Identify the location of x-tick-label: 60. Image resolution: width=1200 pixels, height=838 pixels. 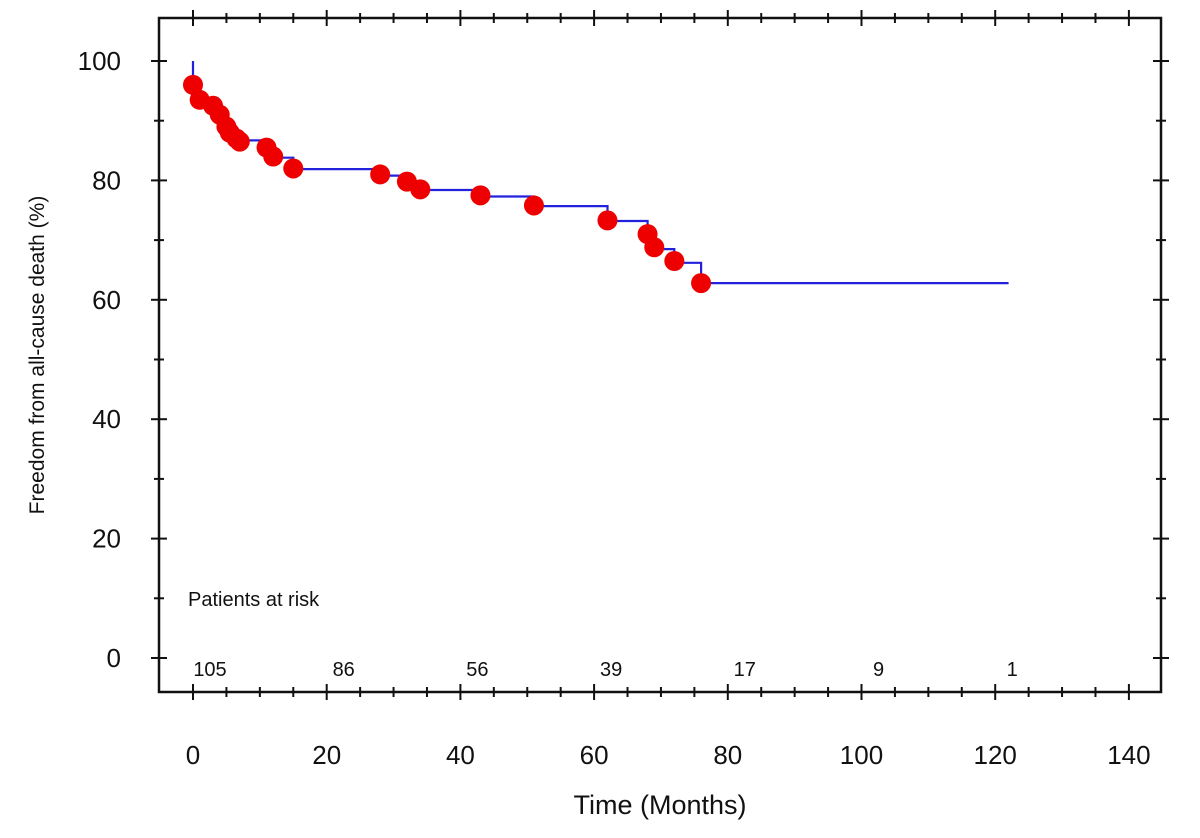
(594, 755).